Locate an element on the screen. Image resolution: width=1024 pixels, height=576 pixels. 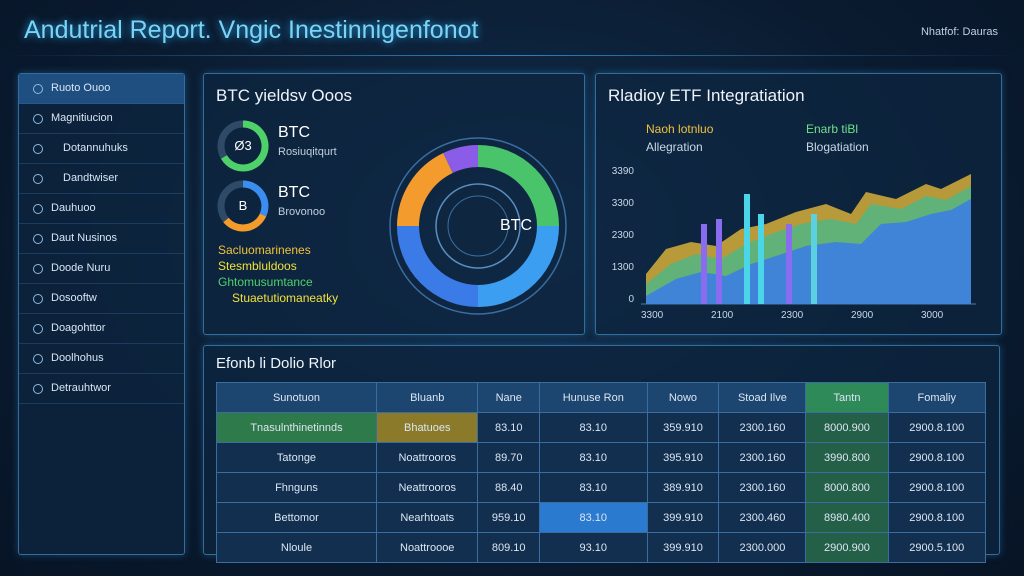
x-tick-label: 2100 is located at coordinates (722, 315).